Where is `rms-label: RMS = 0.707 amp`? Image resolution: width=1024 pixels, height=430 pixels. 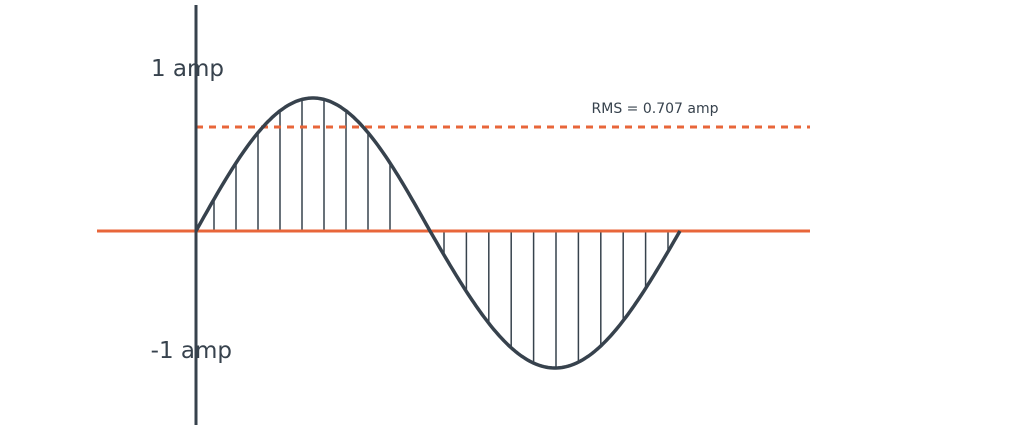 rms-label: RMS = 0.707 amp is located at coordinates (655, 109).